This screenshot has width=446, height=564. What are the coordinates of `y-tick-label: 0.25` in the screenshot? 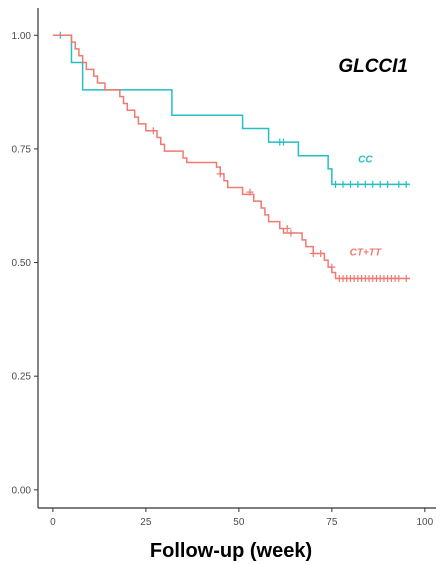 It's located at (22, 377).